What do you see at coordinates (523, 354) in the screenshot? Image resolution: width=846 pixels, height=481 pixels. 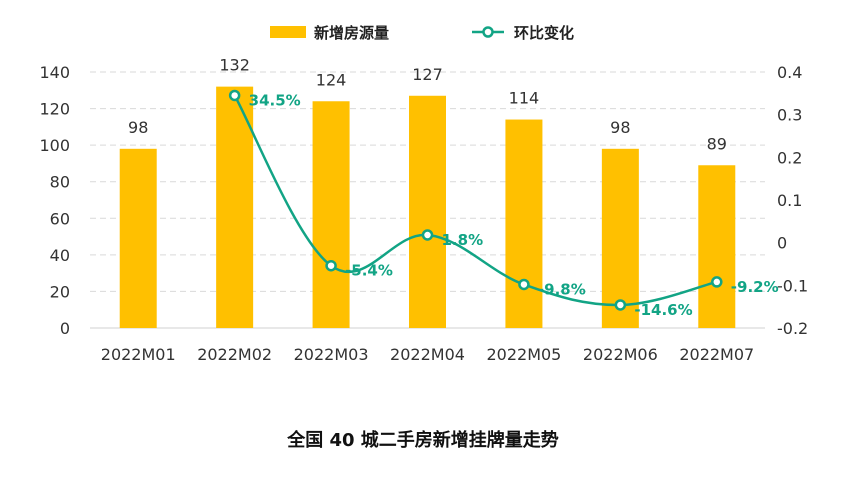 I see `x-tick-label: 2022M05` at bounding box center [523, 354].